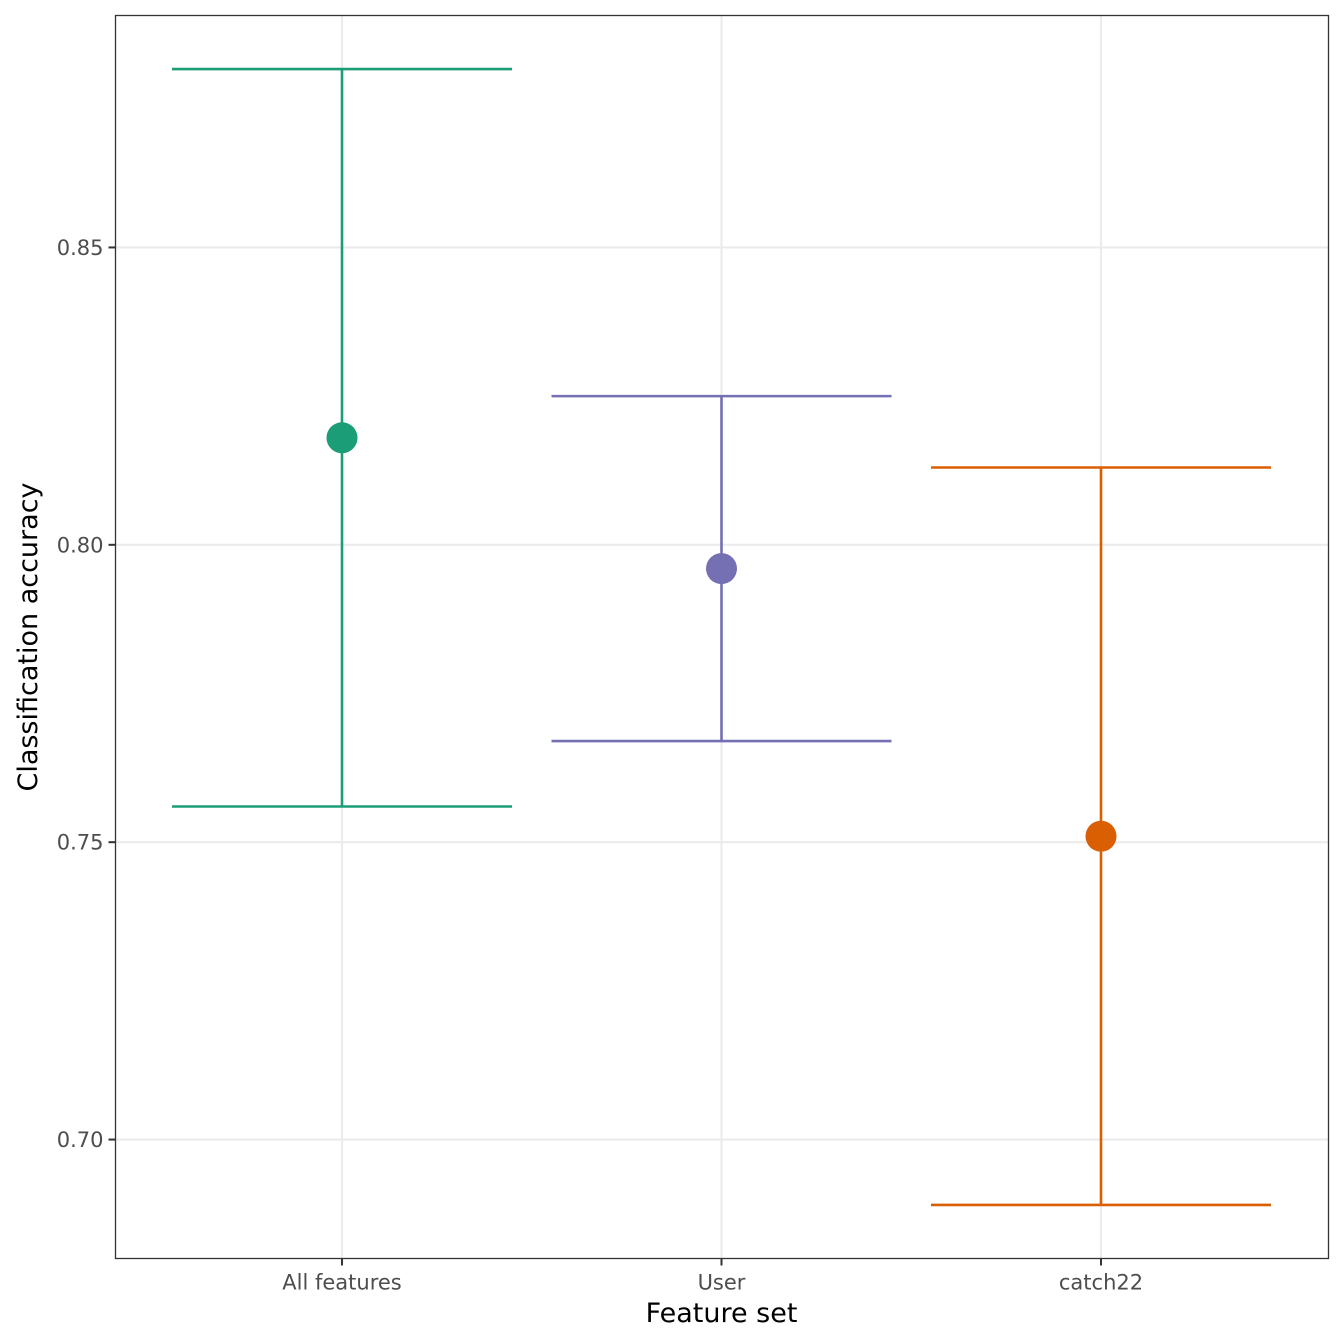  Describe the element at coordinates (28, 636) in the screenshot. I see `y-axis-title: Classification accuracy` at that location.